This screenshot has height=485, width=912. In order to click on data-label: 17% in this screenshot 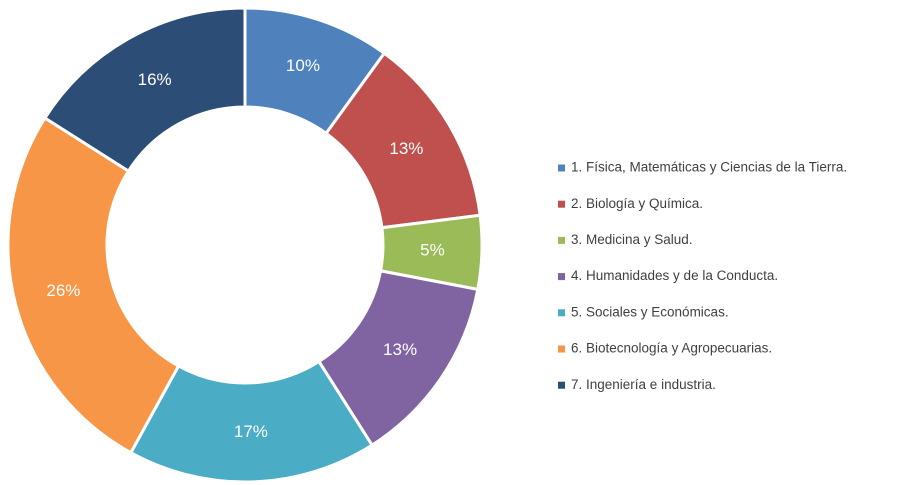, I will do `click(251, 431)`.